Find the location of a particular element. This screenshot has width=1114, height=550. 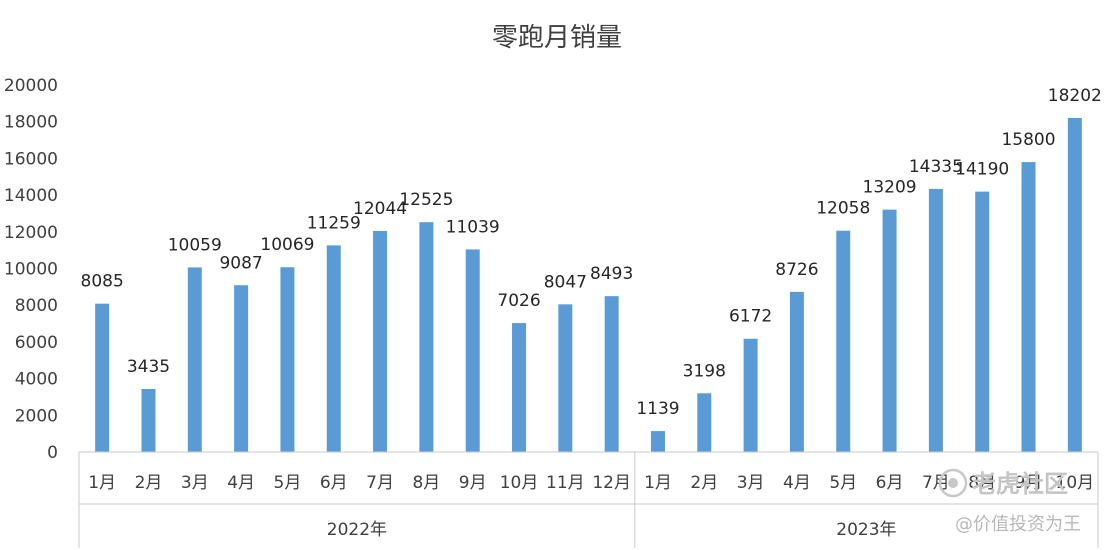

watermark-author: @价值投资为王 is located at coordinates (1018, 524).